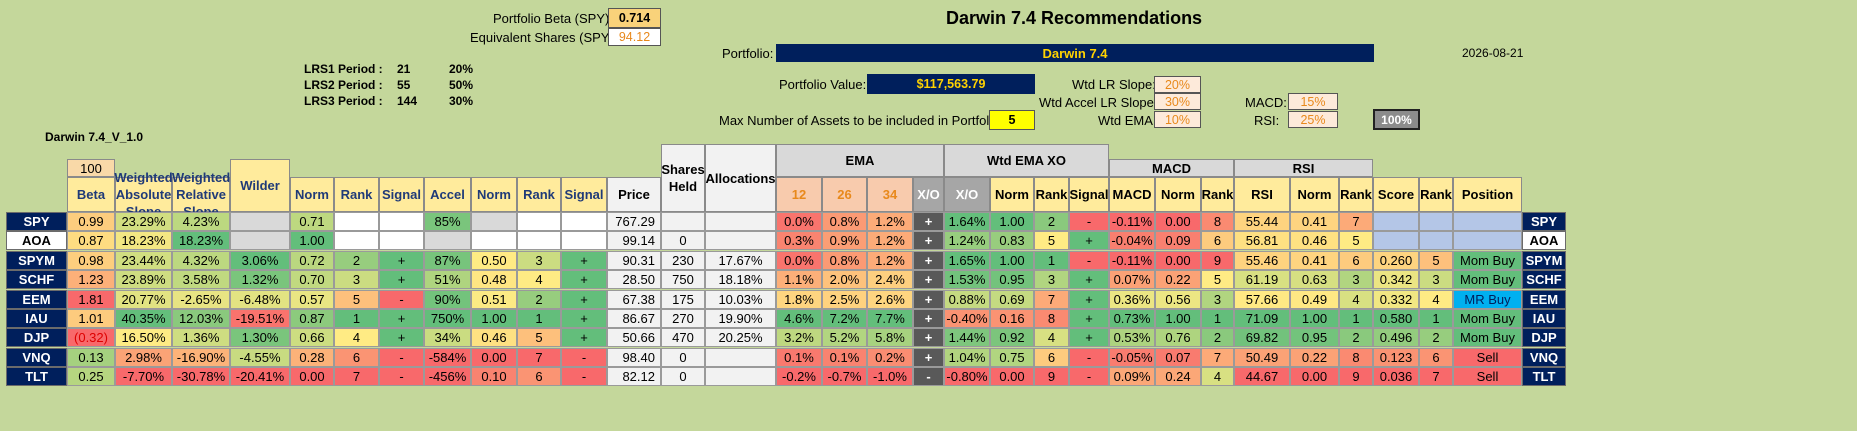 This screenshot has width=1857, height=431. I want to click on column-header: Accel, so click(447, 194).